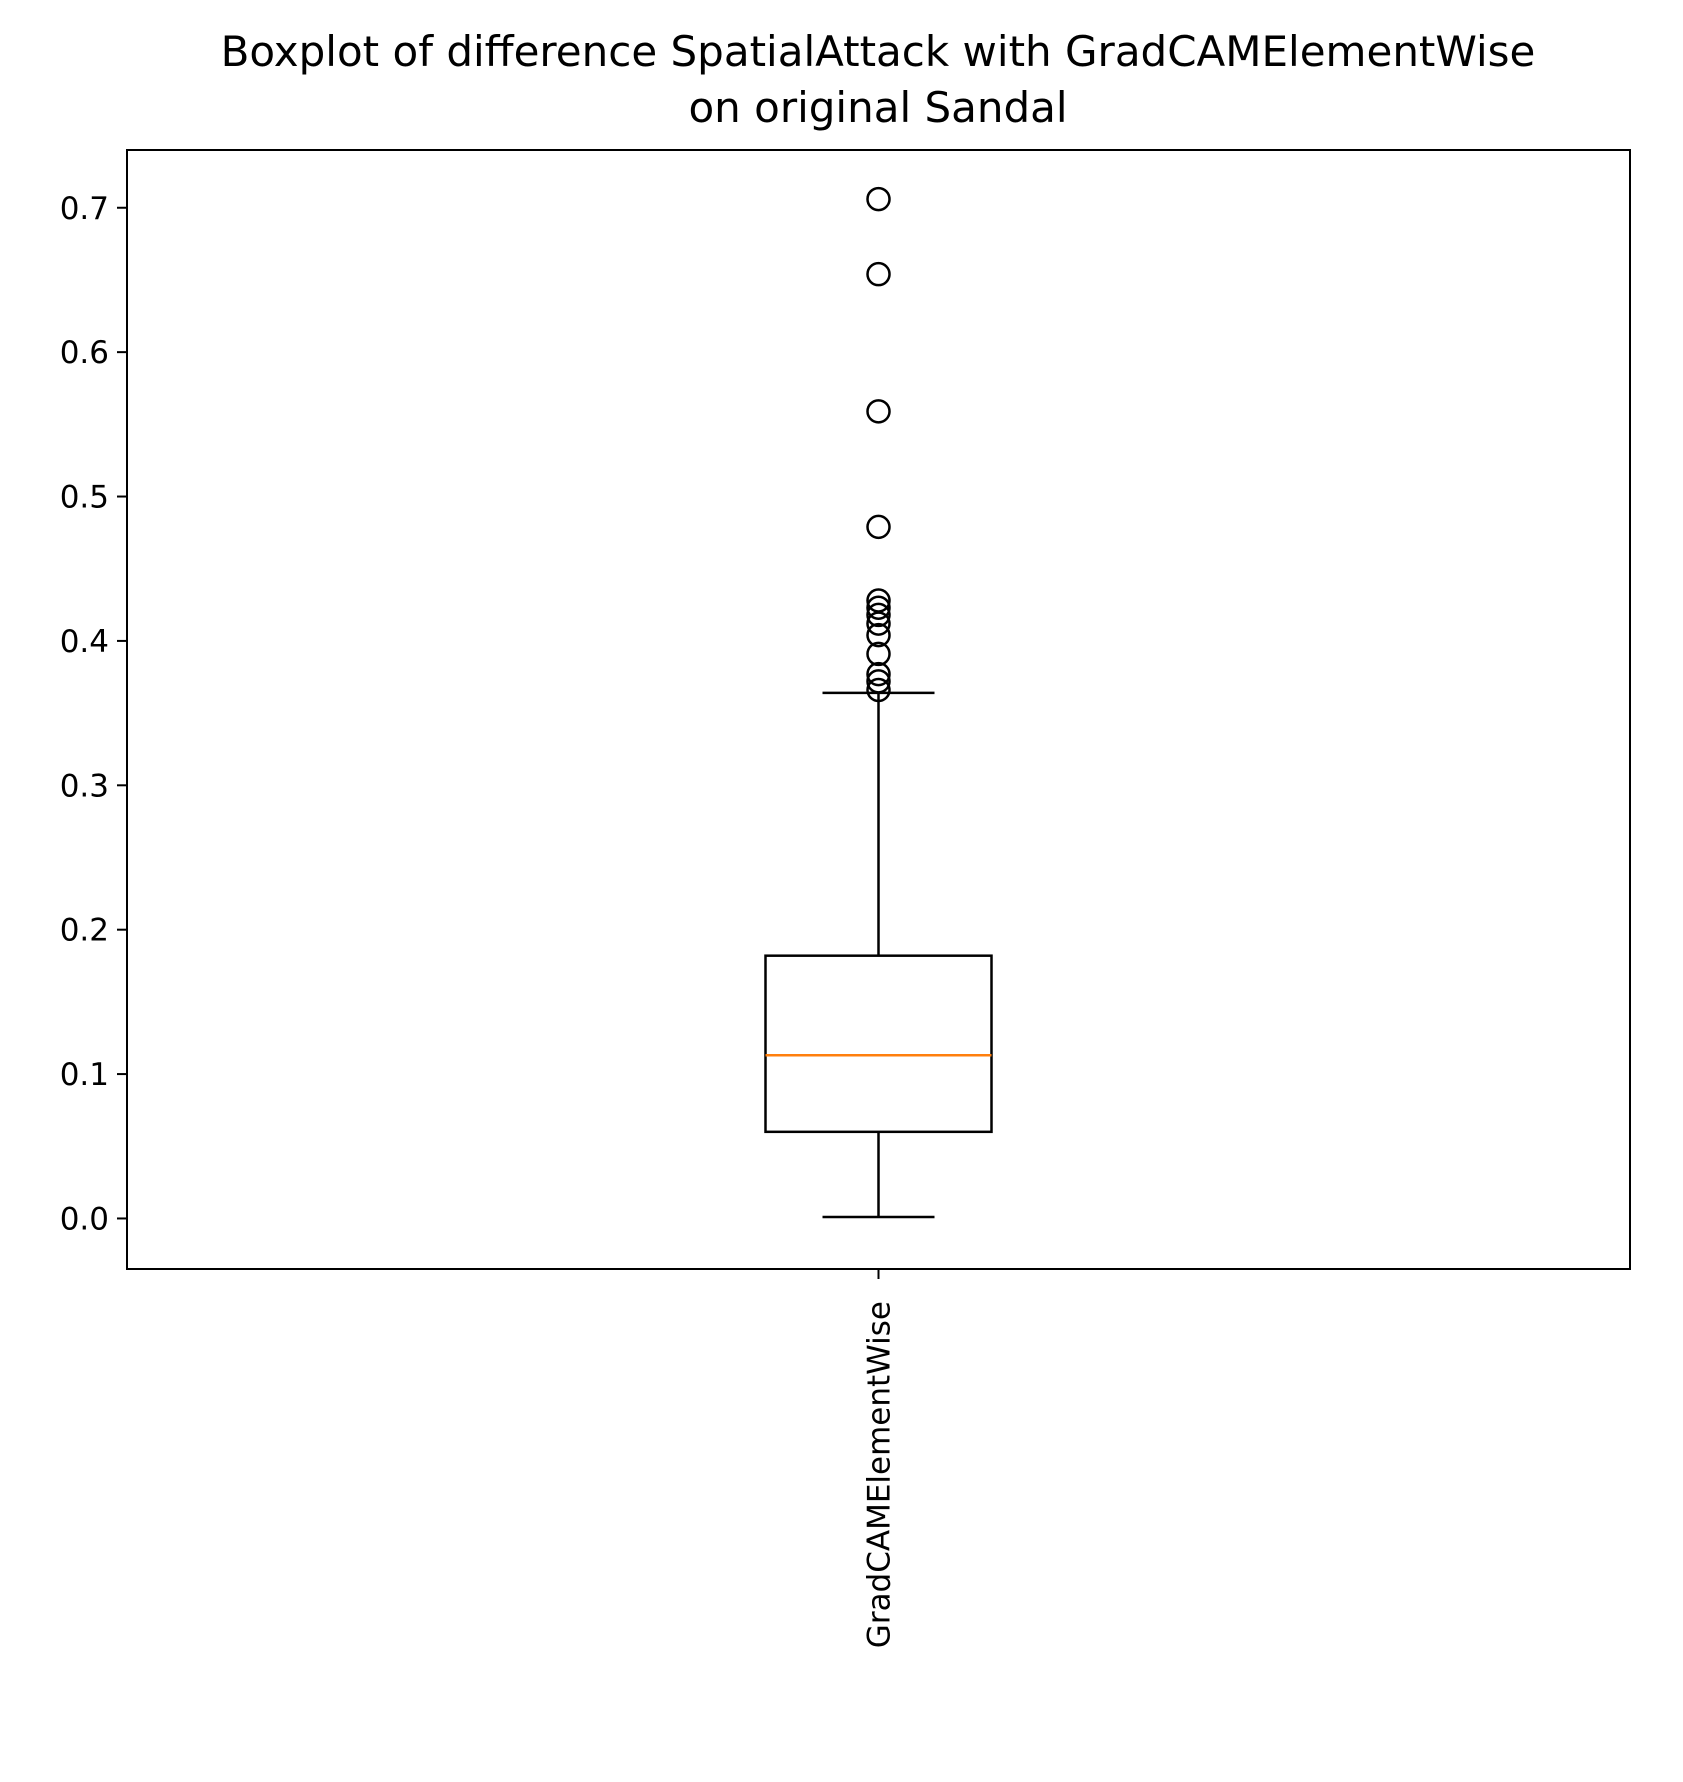 The height and width of the screenshot is (1782, 1683). Describe the element at coordinates (84, 498) in the screenshot. I see `y-tick-label: 0.5` at that location.